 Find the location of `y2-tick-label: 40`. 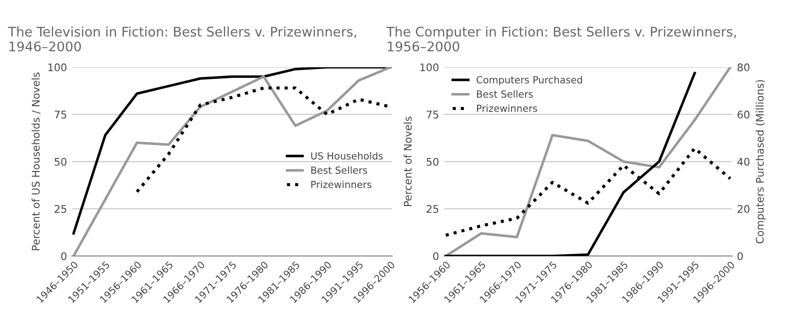

y2-tick-label: 40 is located at coordinates (743, 162).